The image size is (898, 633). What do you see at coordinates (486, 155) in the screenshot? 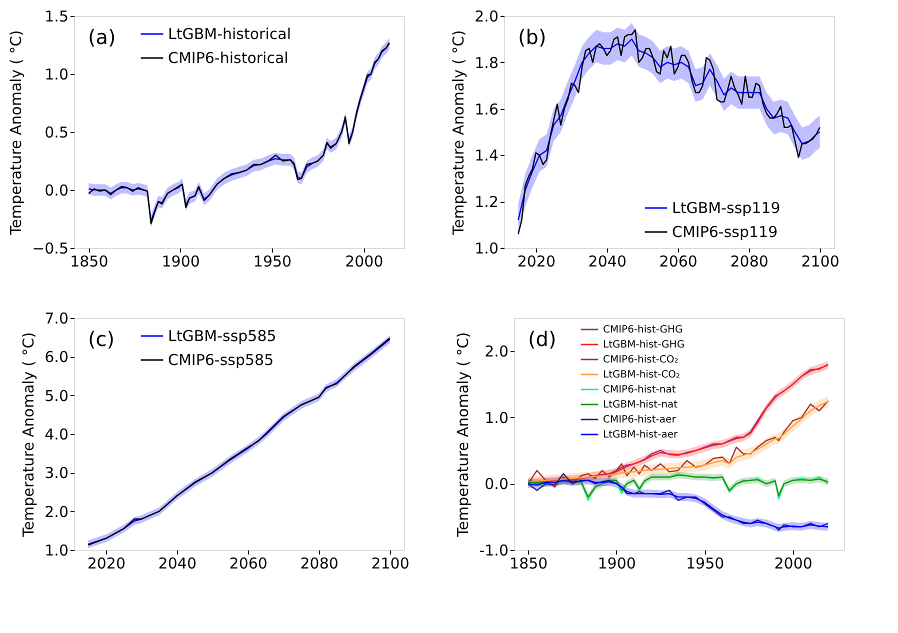
I see `y-tick-label: 1.4` at bounding box center [486, 155].